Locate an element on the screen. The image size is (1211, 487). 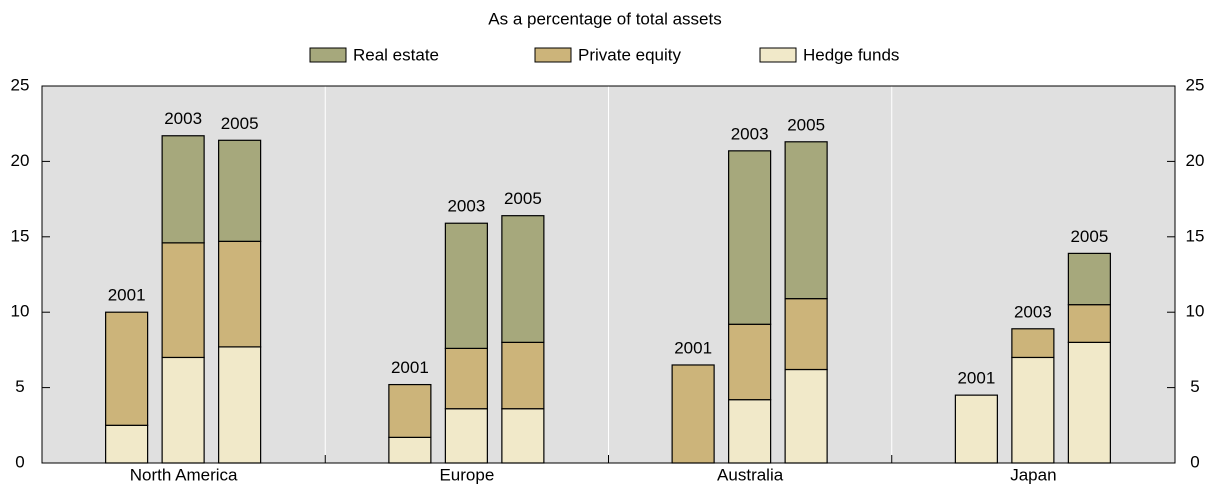
y2-tick-label: 10 is located at coordinates (1195, 311).